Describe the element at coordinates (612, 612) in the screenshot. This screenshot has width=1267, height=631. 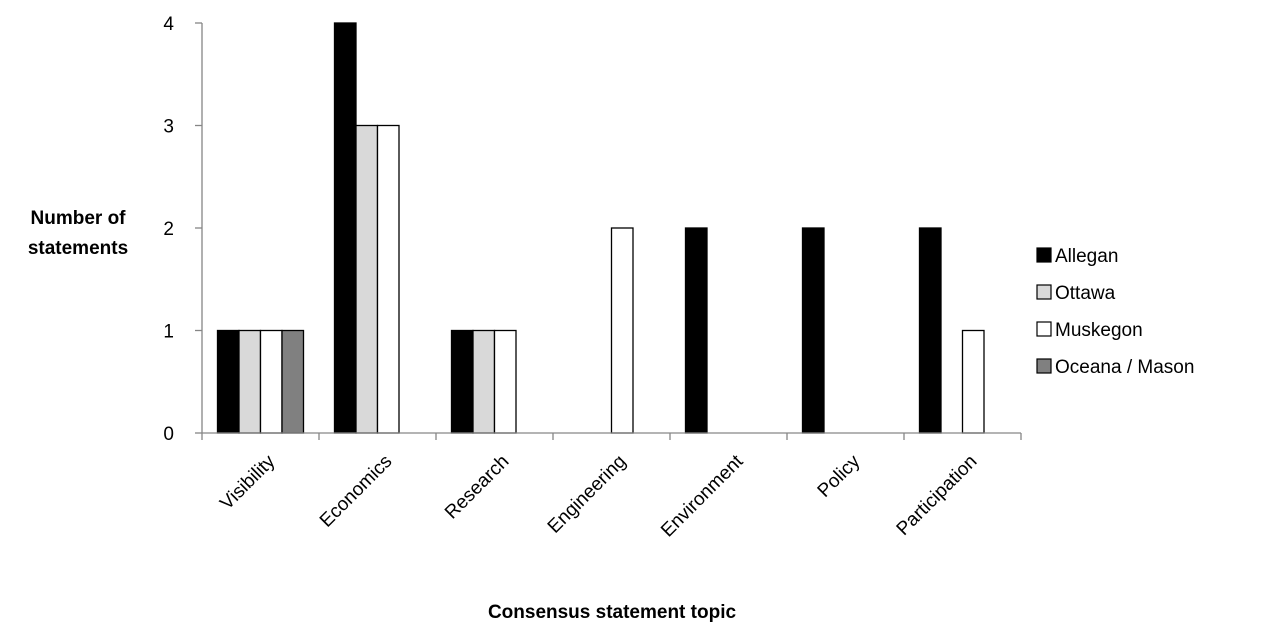
I see `x-axis-title: Consensus statement topic` at that location.